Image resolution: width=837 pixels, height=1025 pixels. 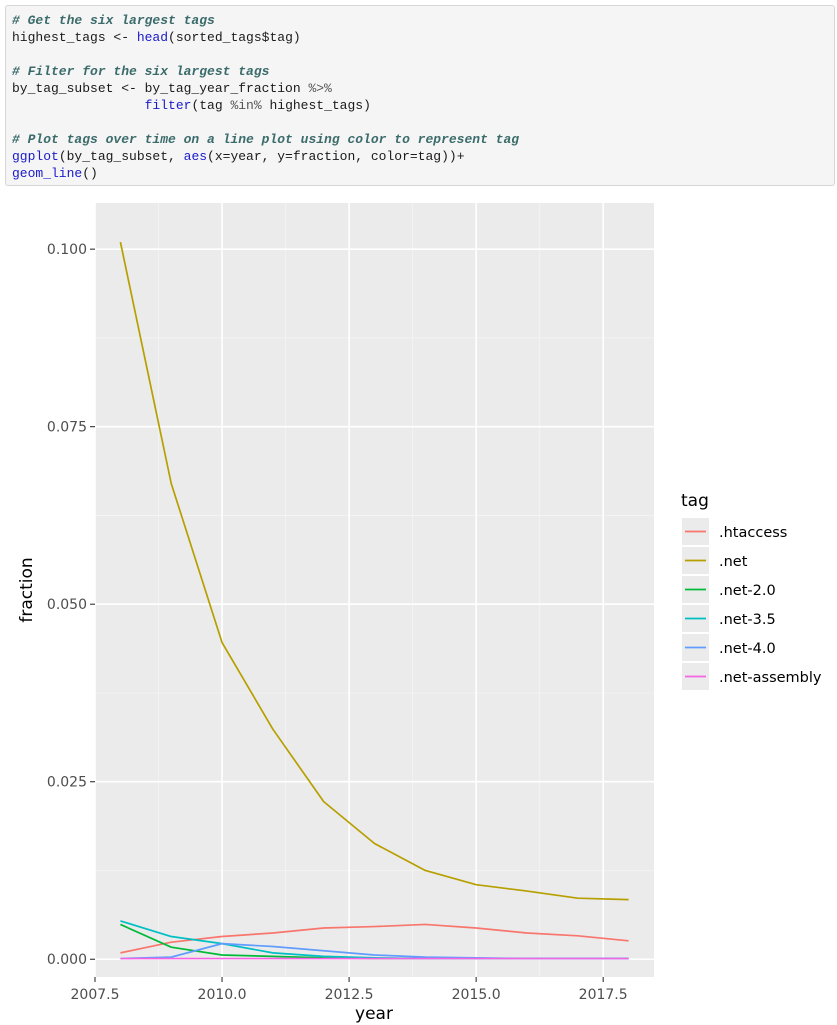 I want to click on code-text: highest_tags <-, so click(x=74, y=37).